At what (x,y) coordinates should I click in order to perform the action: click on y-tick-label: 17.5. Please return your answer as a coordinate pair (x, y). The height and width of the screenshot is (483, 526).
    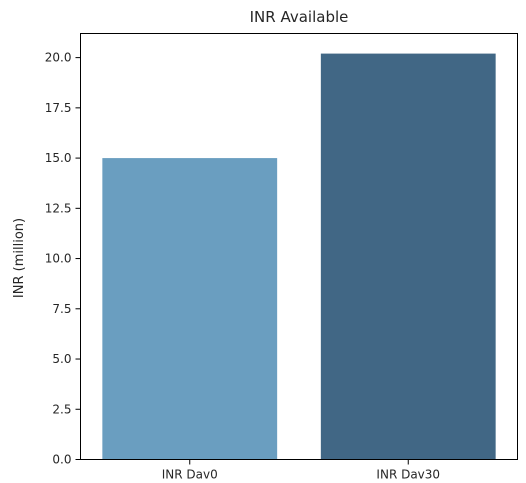
    Looking at the image, I should click on (58, 108).